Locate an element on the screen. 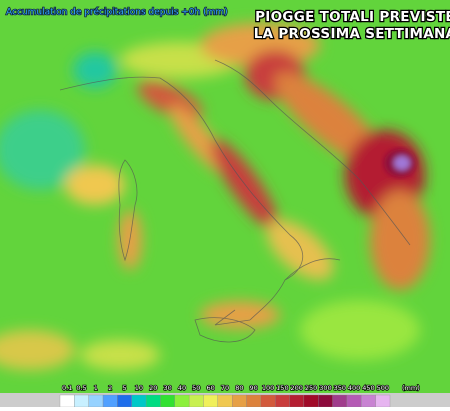  title-line: PIOGGE TOTALI PREVISTE is located at coordinates (352, 17).